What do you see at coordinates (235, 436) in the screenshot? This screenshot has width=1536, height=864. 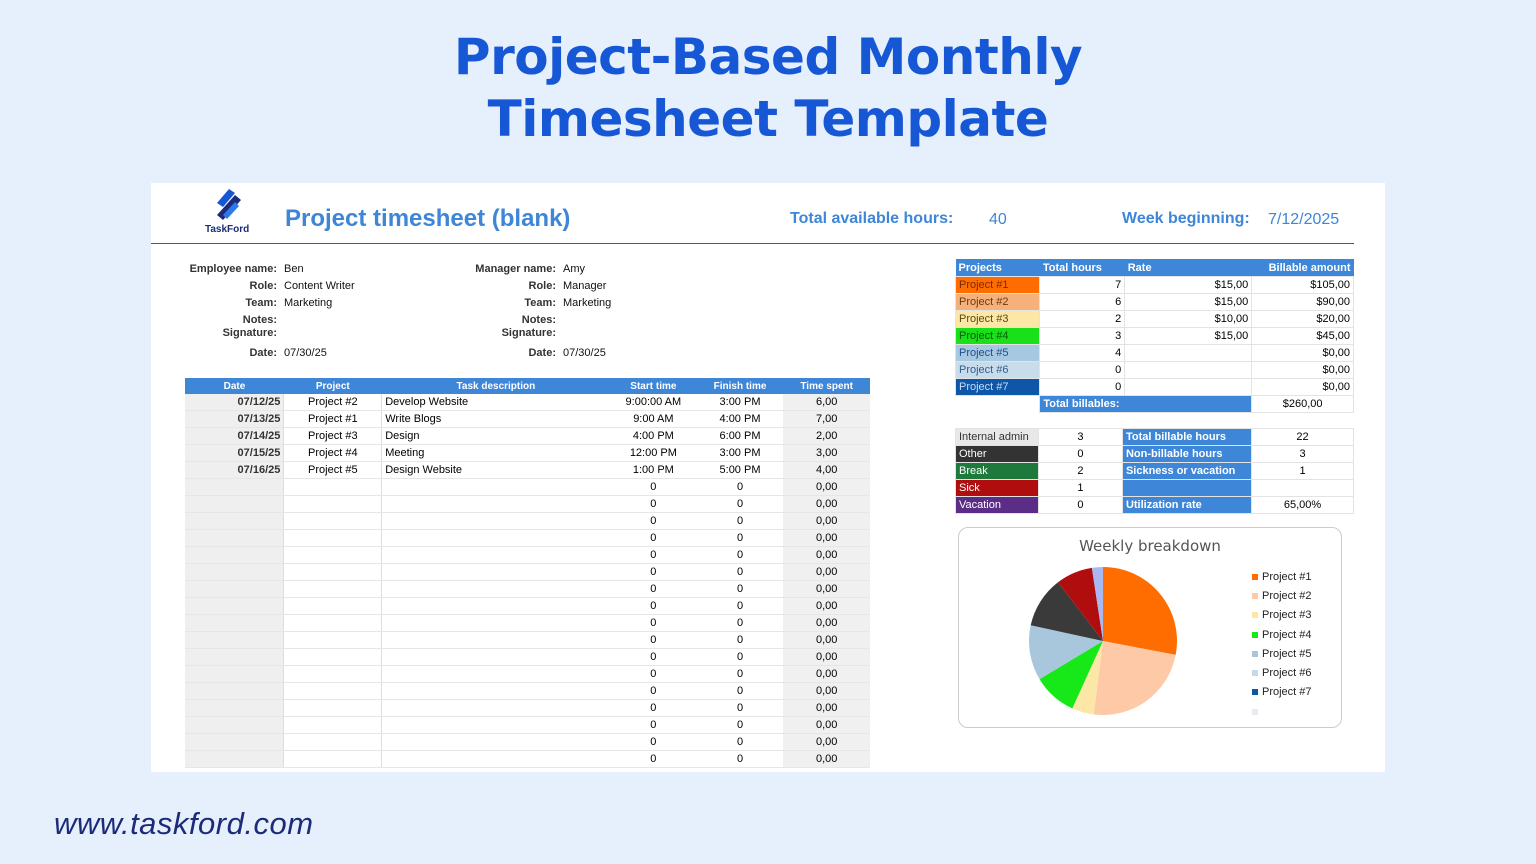 I see `date-cell: 07/14/25` at bounding box center [235, 436].